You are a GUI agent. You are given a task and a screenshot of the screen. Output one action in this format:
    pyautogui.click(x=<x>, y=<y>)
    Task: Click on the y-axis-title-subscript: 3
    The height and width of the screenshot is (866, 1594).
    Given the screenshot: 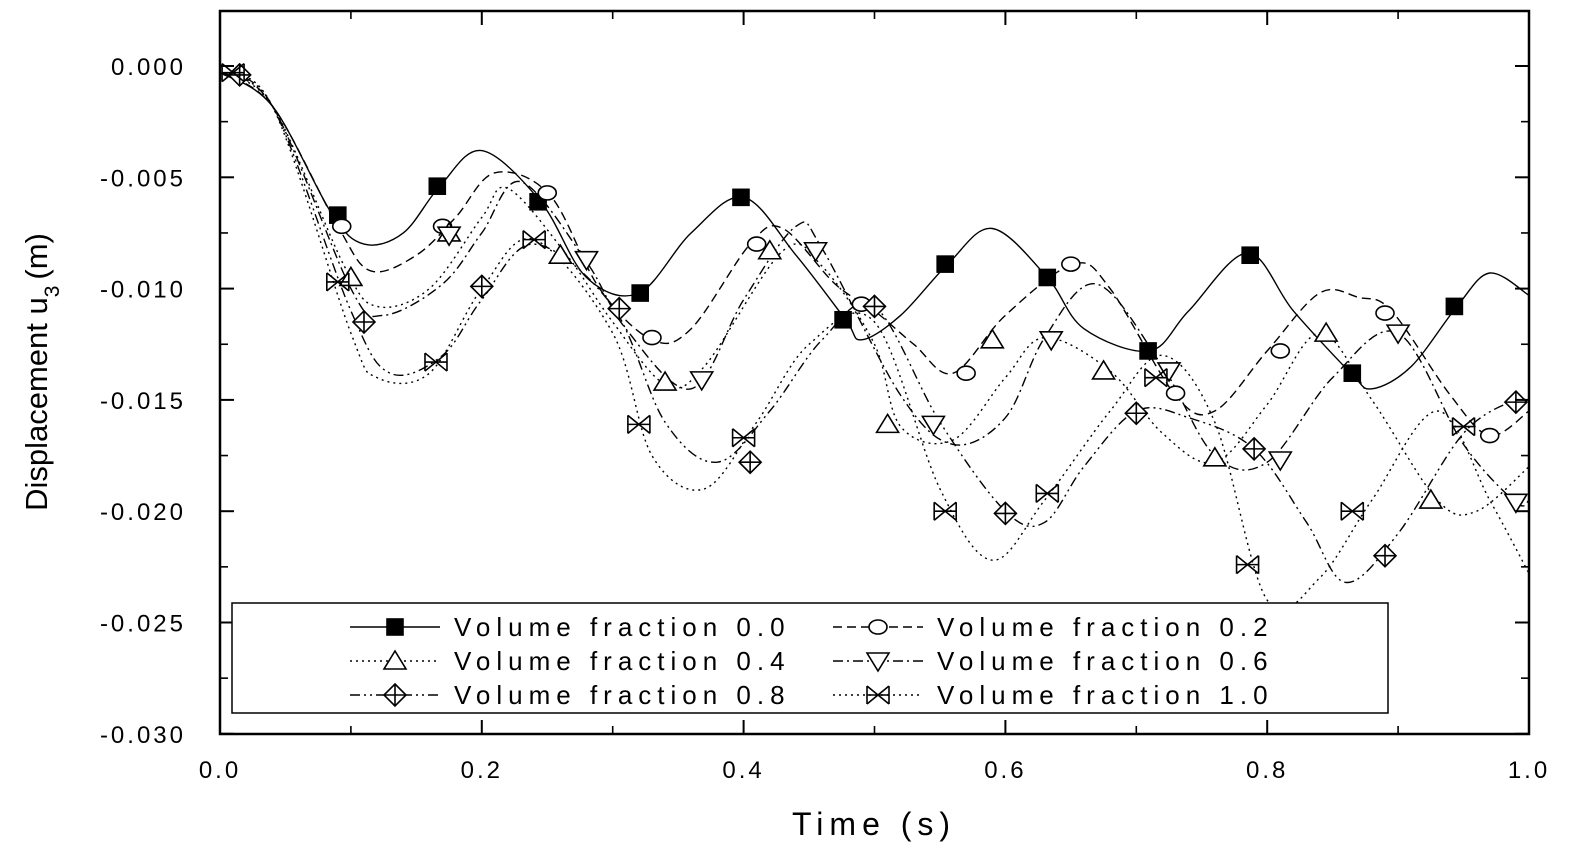 What is the action you would take?
    pyautogui.click(x=52, y=292)
    